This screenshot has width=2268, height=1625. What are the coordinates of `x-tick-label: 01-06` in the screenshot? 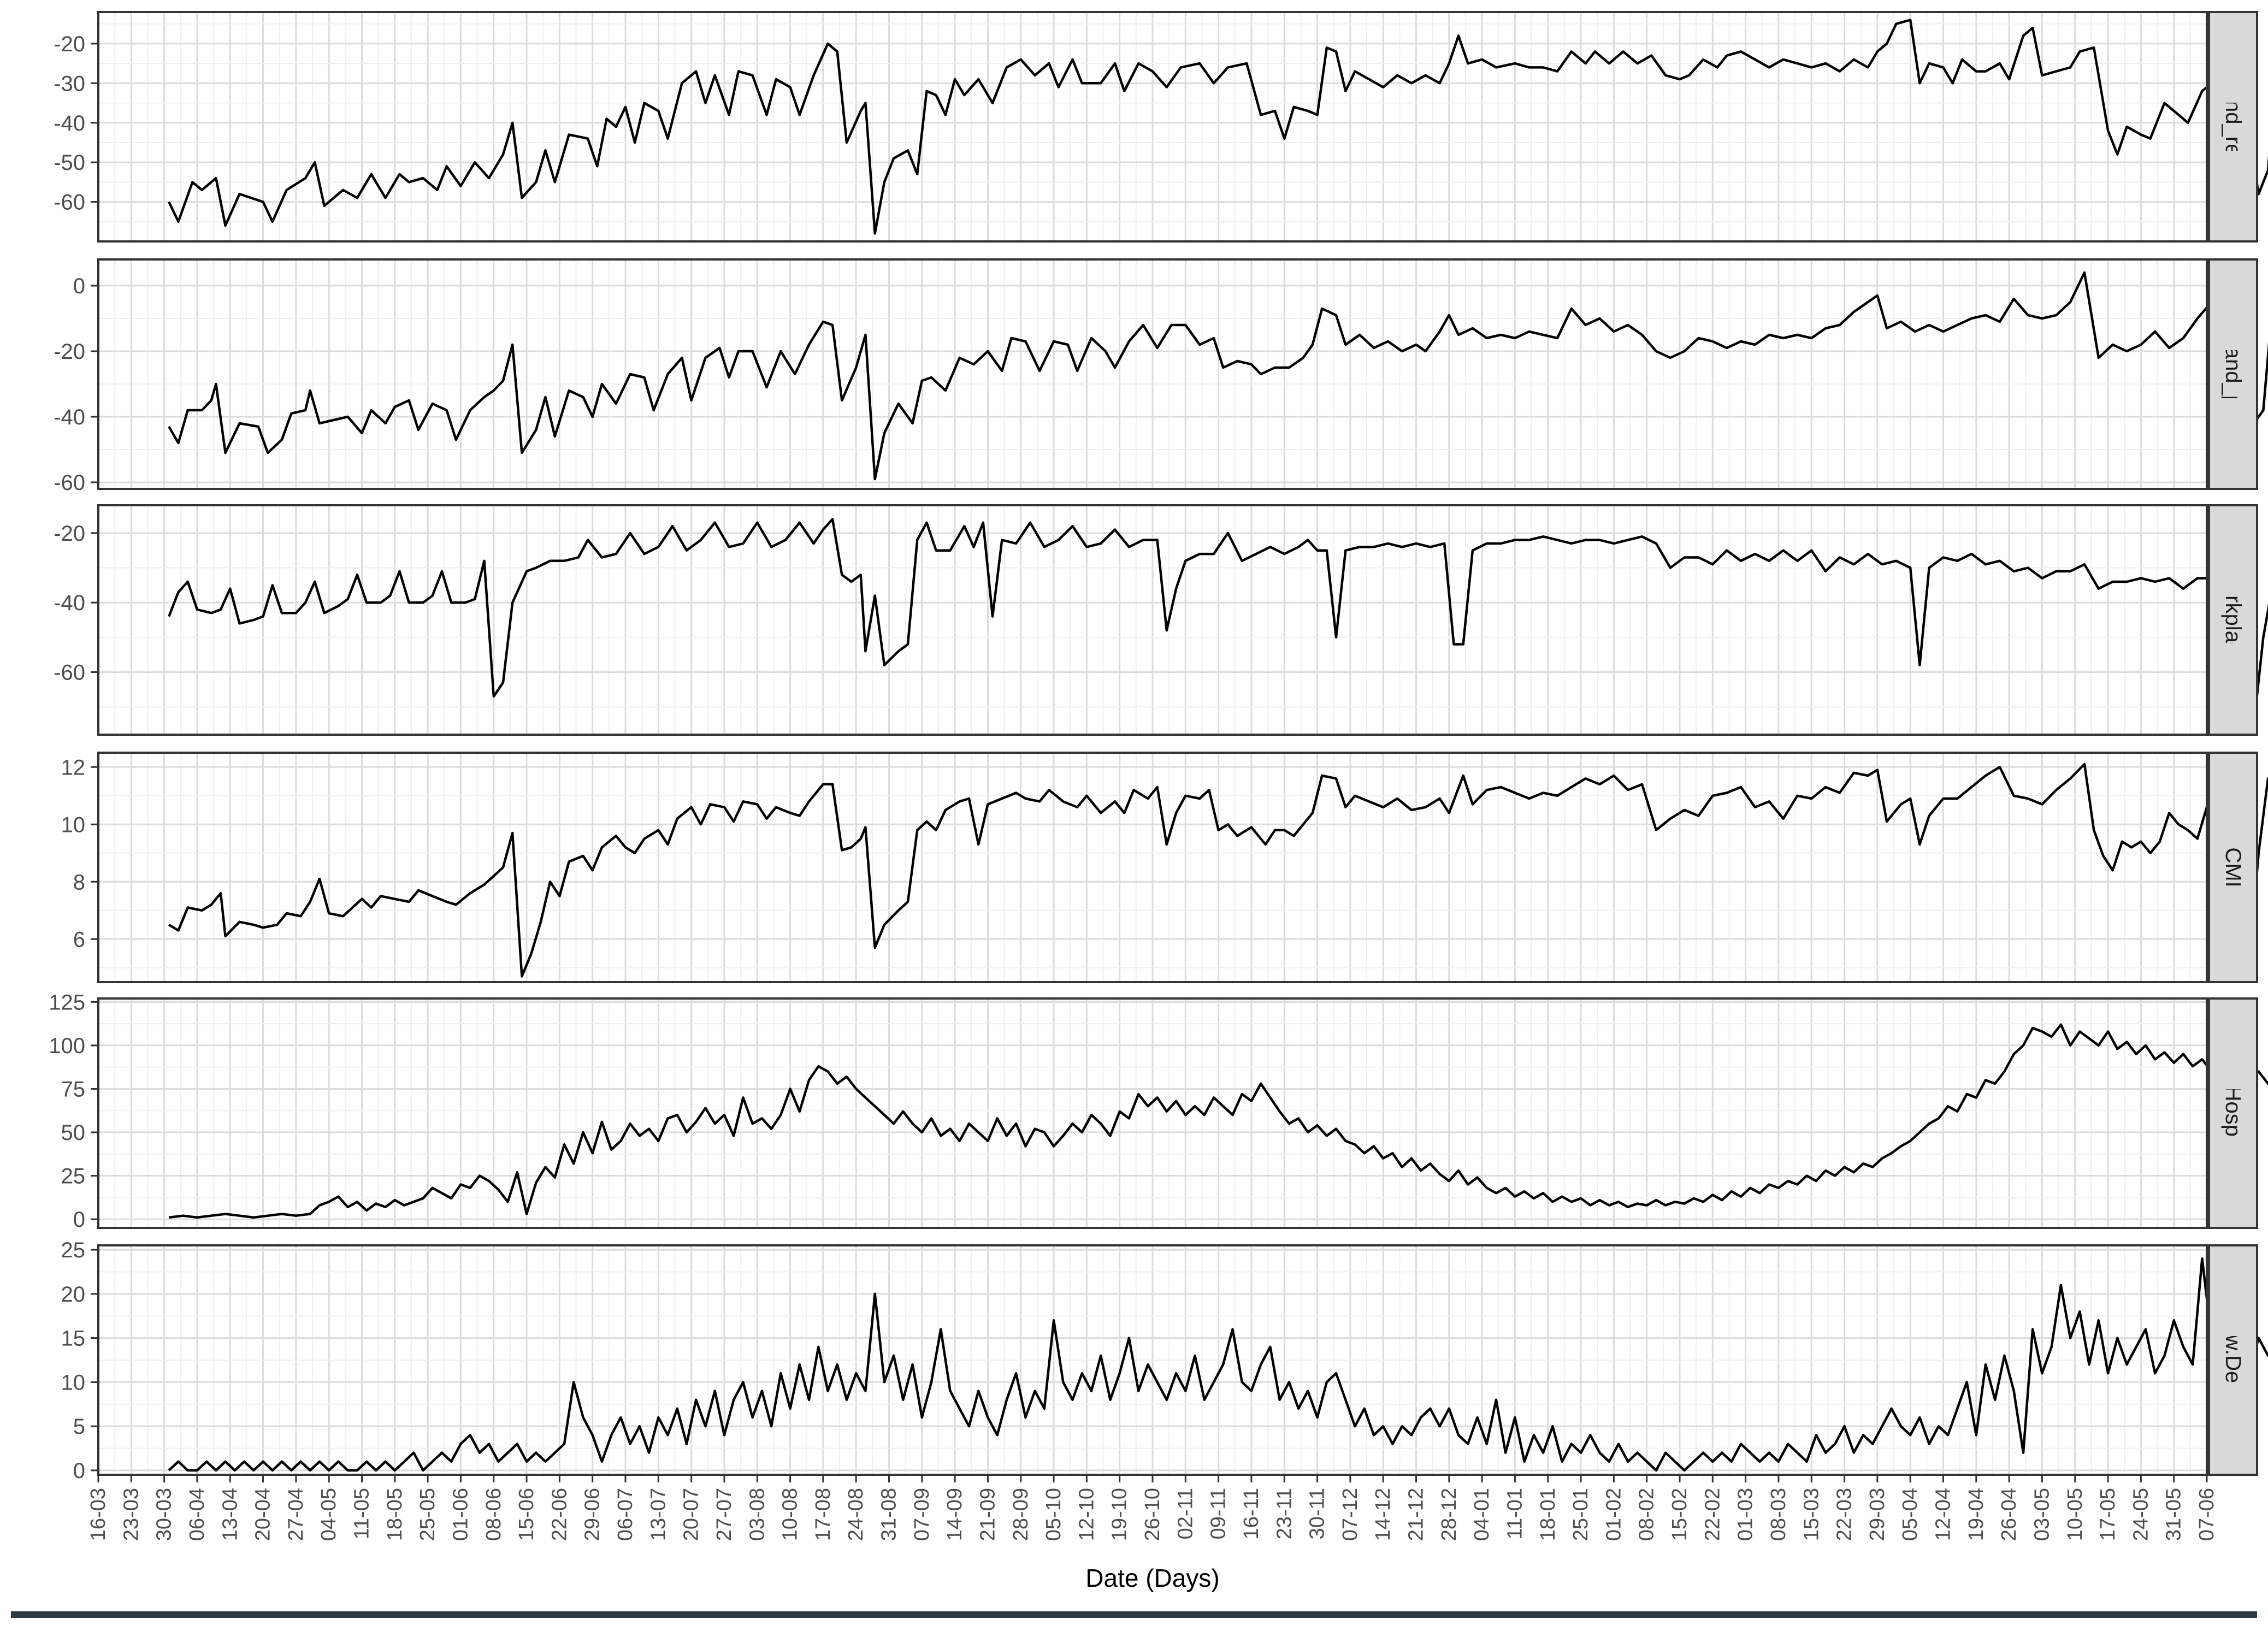 It's located at (460, 1514).